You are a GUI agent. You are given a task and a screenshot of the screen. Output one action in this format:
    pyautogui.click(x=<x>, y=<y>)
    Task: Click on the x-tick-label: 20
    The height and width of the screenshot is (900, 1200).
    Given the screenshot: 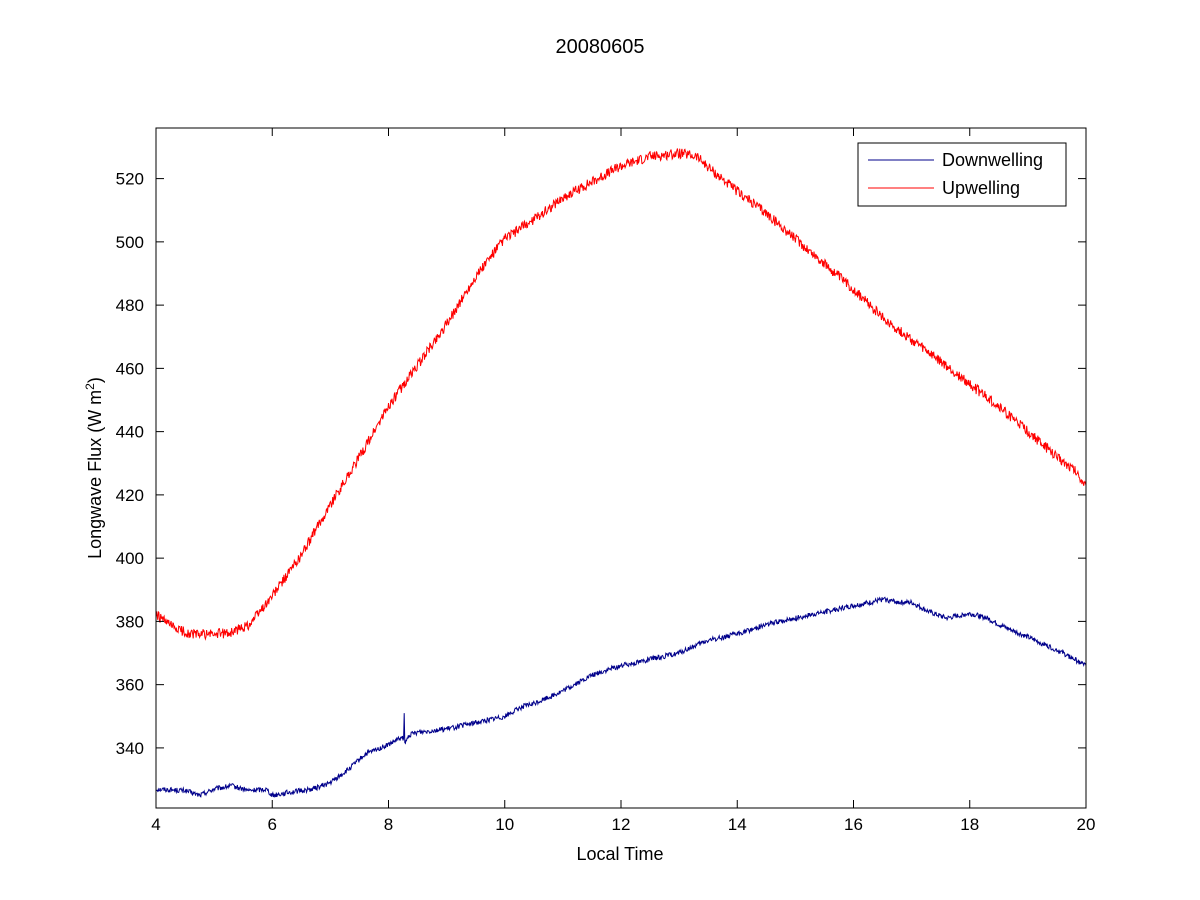 What is the action you would take?
    pyautogui.click(x=1086, y=824)
    